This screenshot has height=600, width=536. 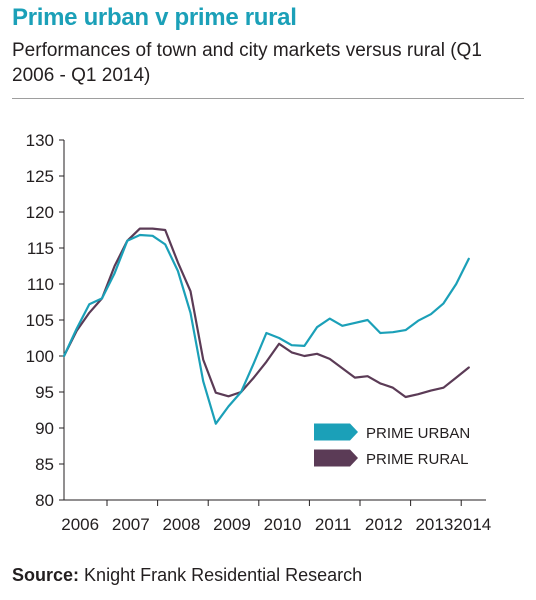 What do you see at coordinates (223, 575) in the screenshot?
I see `source-text: Knight Frank Residential Research` at bounding box center [223, 575].